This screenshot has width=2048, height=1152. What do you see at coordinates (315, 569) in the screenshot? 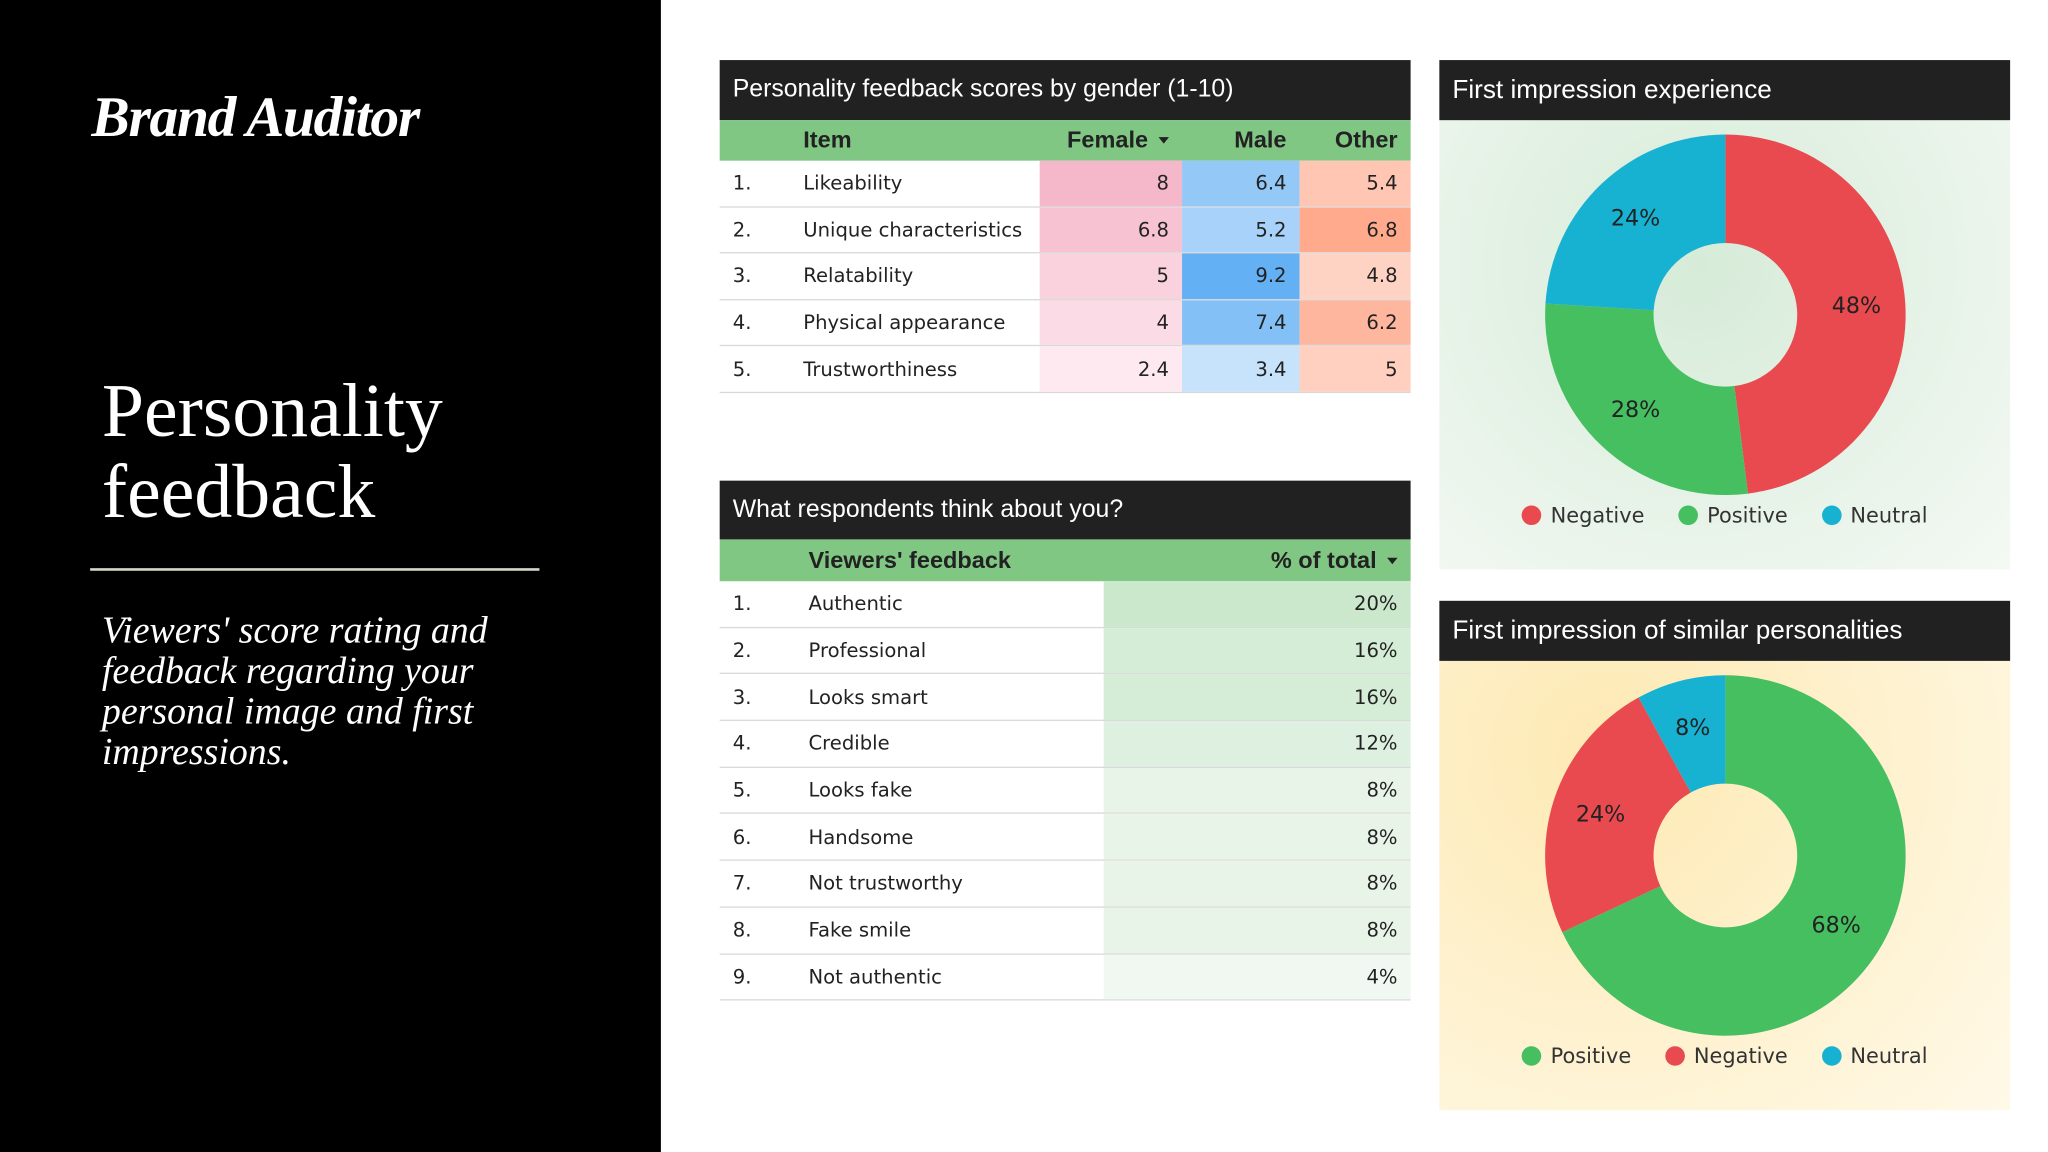
I see `divider` at bounding box center [315, 569].